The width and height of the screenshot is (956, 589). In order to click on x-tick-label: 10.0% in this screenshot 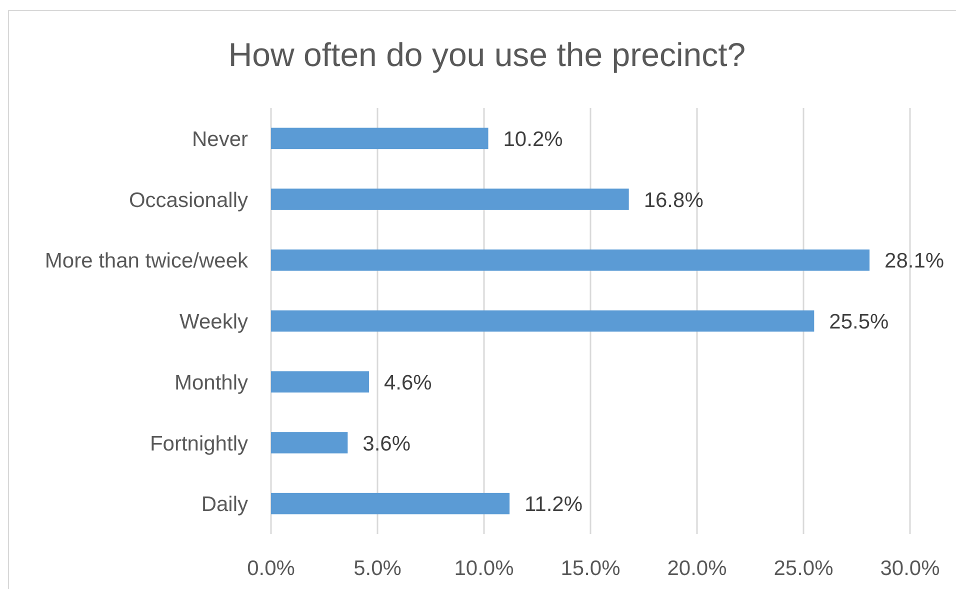, I will do `click(484, 568)`.